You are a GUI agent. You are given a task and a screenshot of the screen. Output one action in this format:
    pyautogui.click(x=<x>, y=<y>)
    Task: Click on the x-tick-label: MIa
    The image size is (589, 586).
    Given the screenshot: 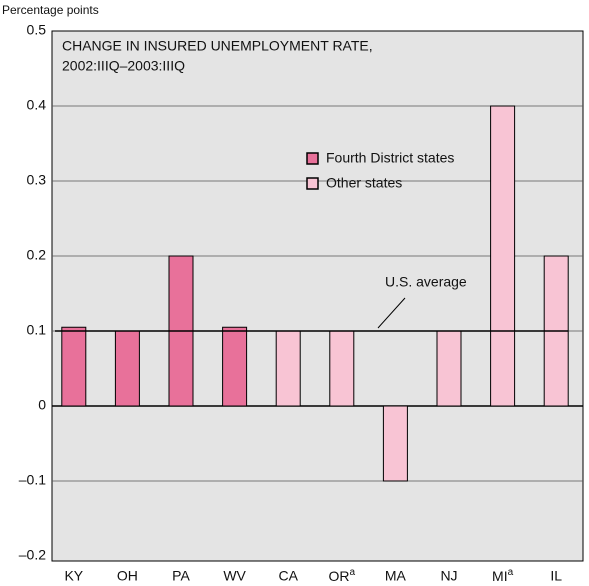 What is the action you would take?
    pyautogui.click(x=503, y=575)
    